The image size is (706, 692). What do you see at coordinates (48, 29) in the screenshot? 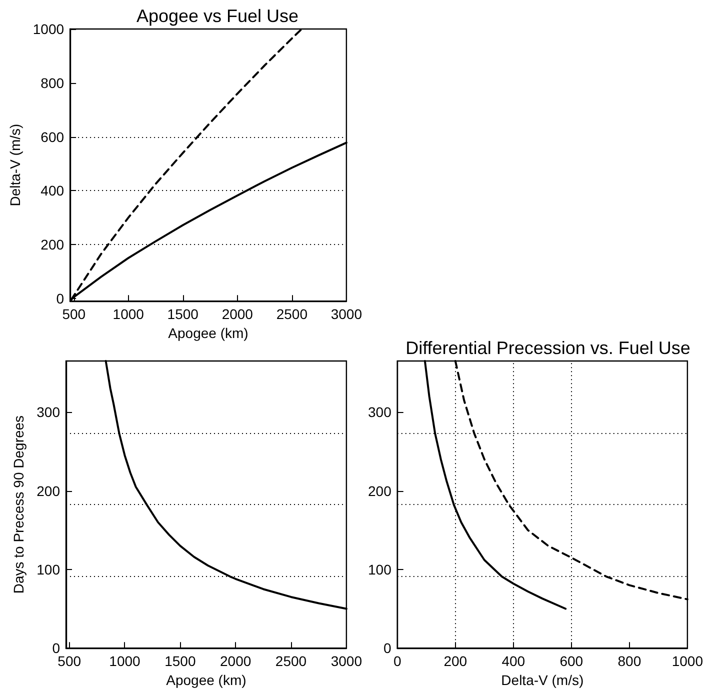
I see `y-tick-label: 1000` at bounding box center [48, 29].